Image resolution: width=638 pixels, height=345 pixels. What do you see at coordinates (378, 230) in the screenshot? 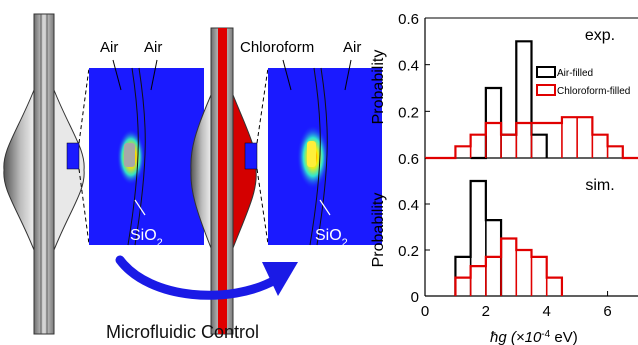
I see `ylabel-bottom: Probability` at bounding box center [378, 230].